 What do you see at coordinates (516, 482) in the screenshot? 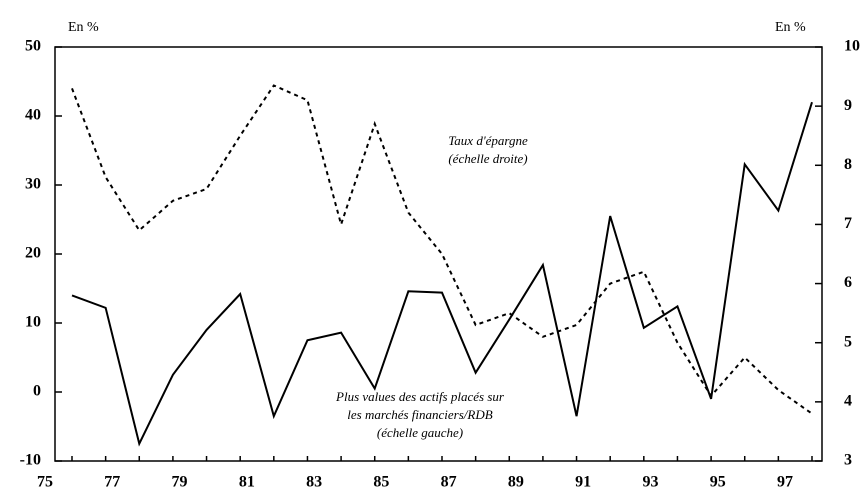
I see `x-tick-label: 89` at bounding box center [516, 482].